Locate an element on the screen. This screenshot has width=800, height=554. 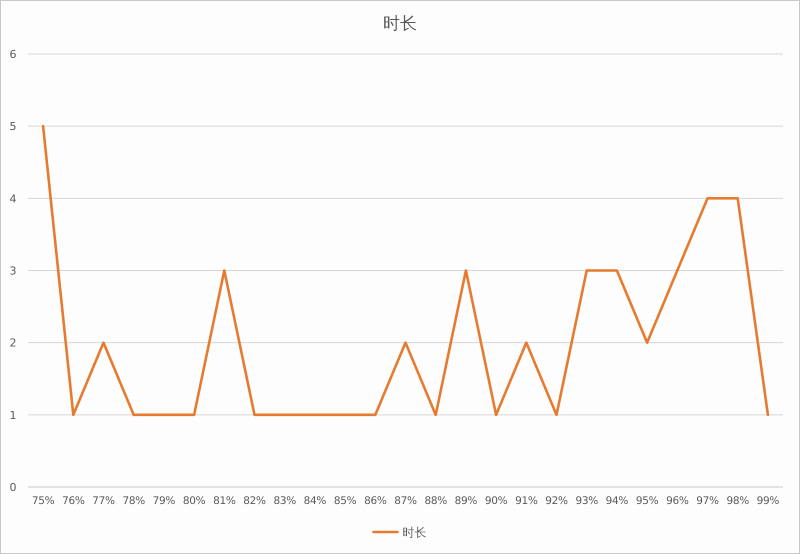
x-tick-label: 91% is located at coordinates (526, 501).